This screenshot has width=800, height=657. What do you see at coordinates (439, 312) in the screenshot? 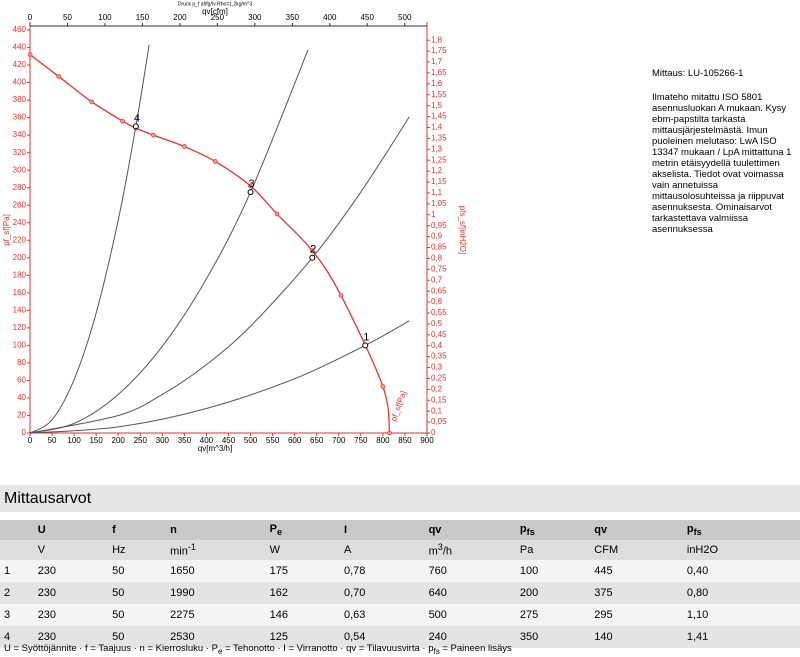
I see `y2-tick-label: 0,55` at bounding box center [439, 312].